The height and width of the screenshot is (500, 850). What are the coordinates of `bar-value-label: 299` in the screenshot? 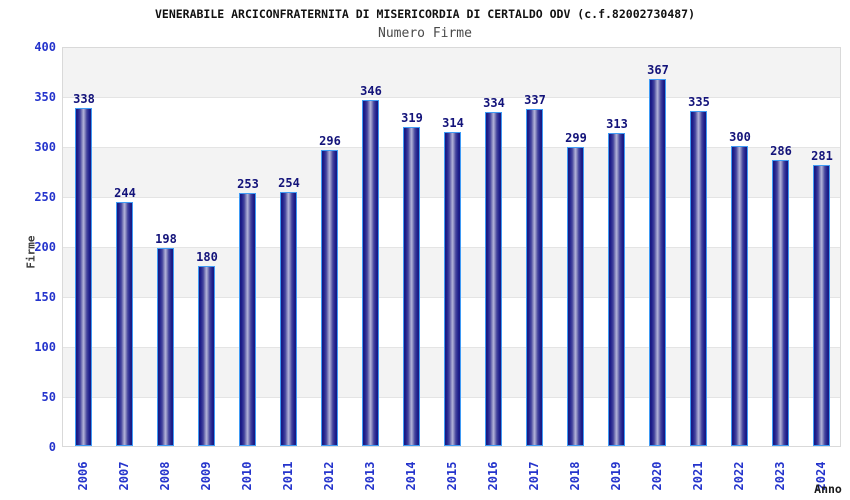 It's located at (576, 138).